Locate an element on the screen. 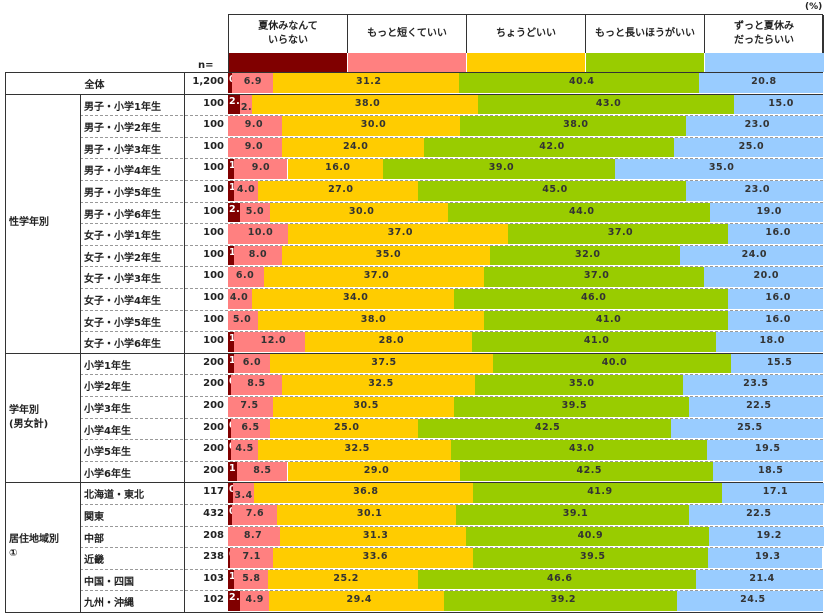  data-label: 41.0 is located at coordinates (596, 341).